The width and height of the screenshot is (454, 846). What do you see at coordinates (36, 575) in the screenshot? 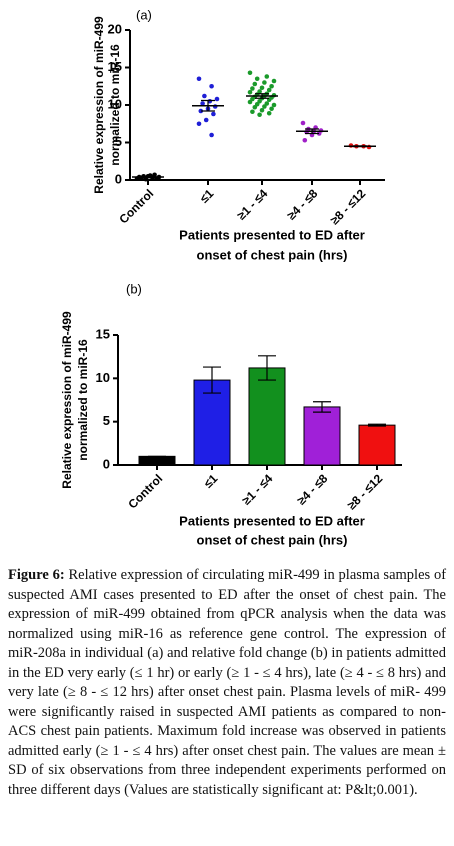
I see `caption-label: Figure 6:` at bounding box center [36, 575].